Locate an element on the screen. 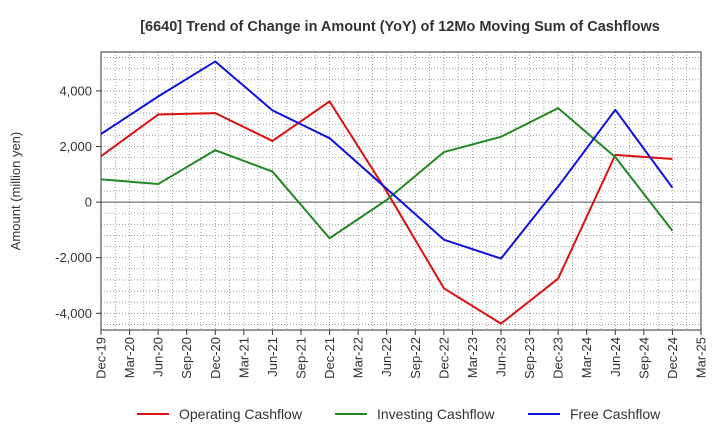 The width and height of the screenshot is (720, 445). x-tick-label: Sep-23 is located at coordinates (529, 358).